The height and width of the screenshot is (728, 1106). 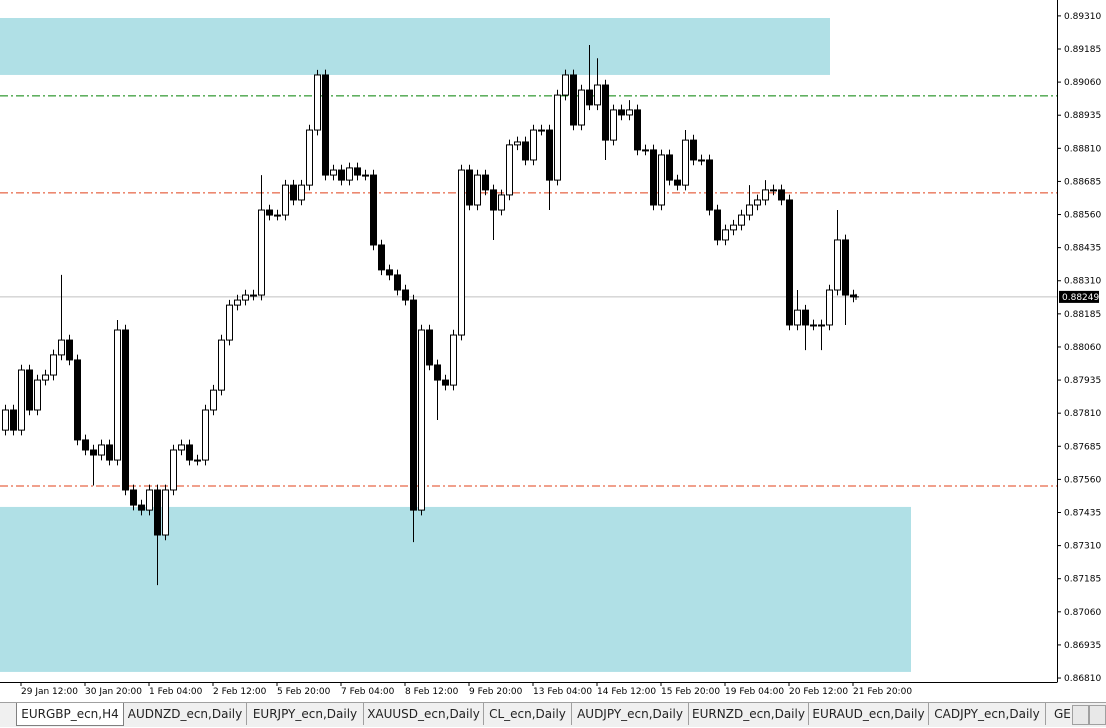 I want to click on price-tag, so click(x=1079, y=296).